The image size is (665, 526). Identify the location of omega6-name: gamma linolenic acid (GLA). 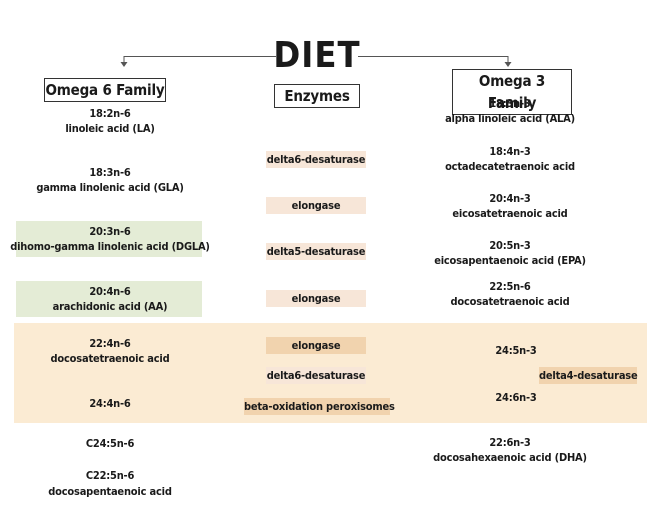
(110, 187).